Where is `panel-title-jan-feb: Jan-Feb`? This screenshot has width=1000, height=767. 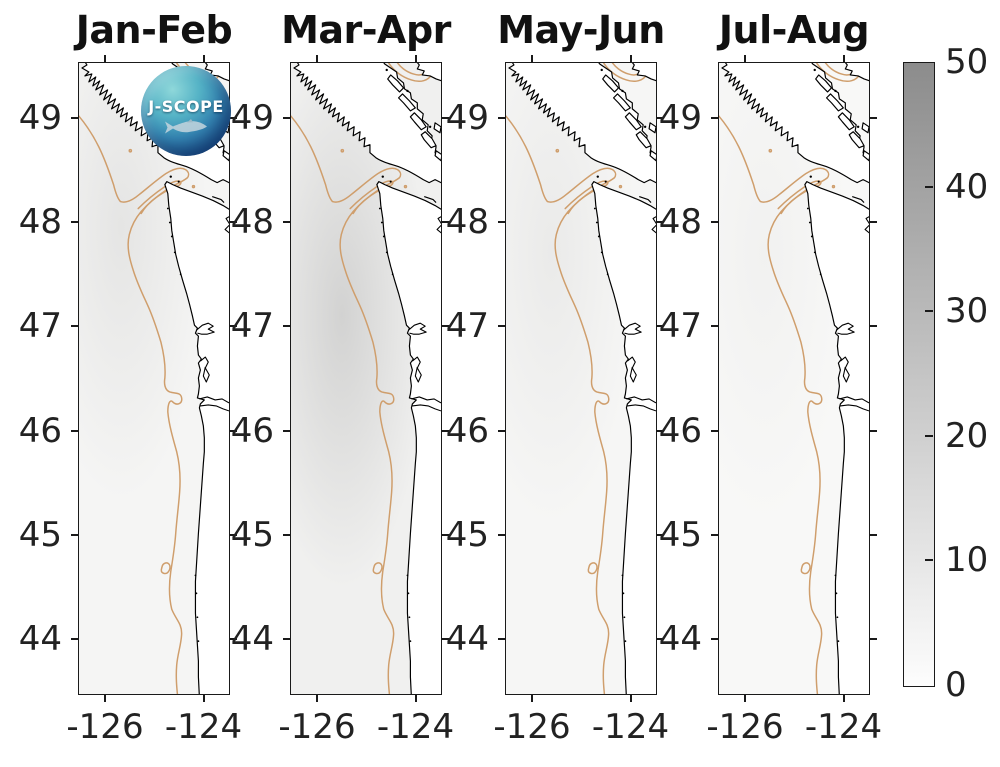 panel-title-jan-feb: Jan-Feb is located at coordinates (154, 30).